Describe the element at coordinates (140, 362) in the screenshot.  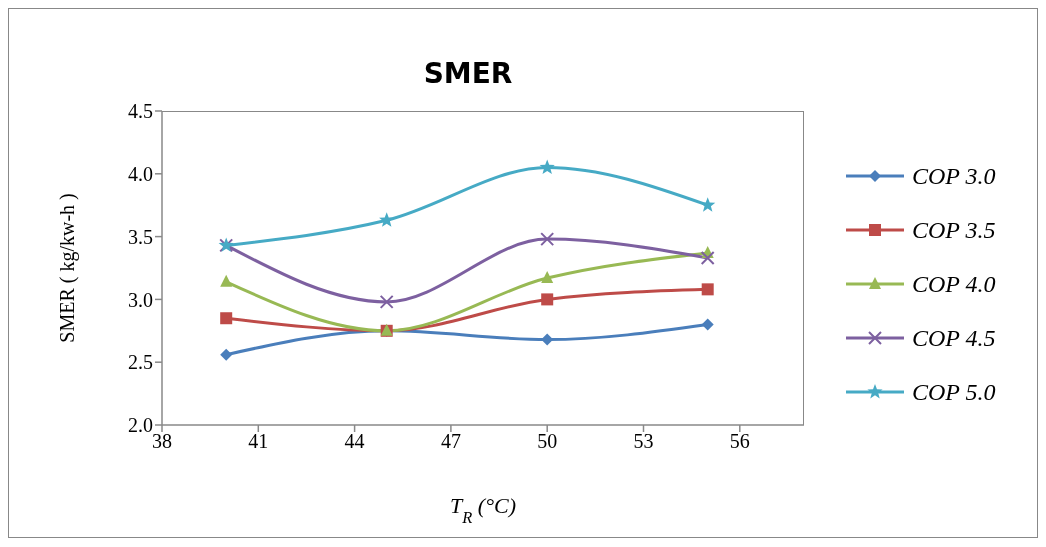
I see `y-tick-label: 2.5` at that location.